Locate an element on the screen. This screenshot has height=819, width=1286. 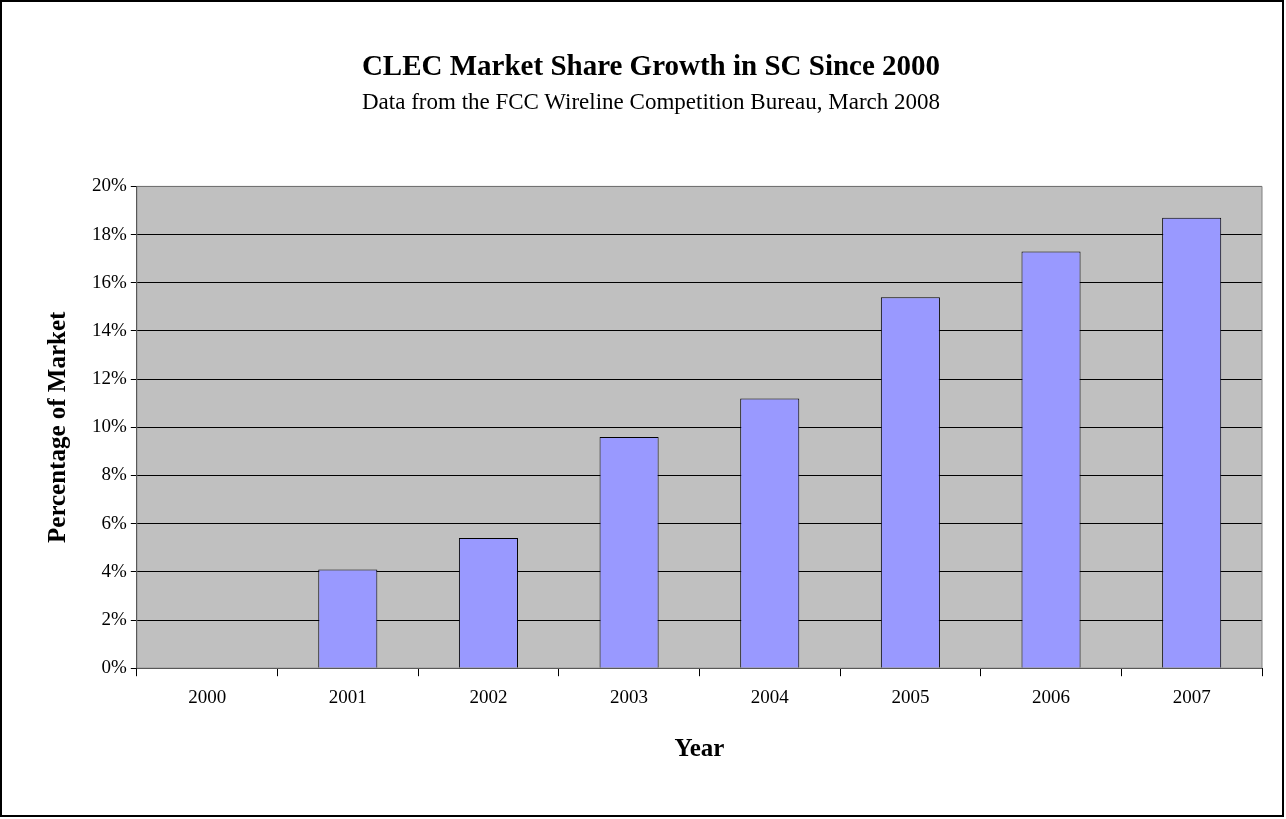
x-tick-label: 2001 is located at coordinates (347, 696).